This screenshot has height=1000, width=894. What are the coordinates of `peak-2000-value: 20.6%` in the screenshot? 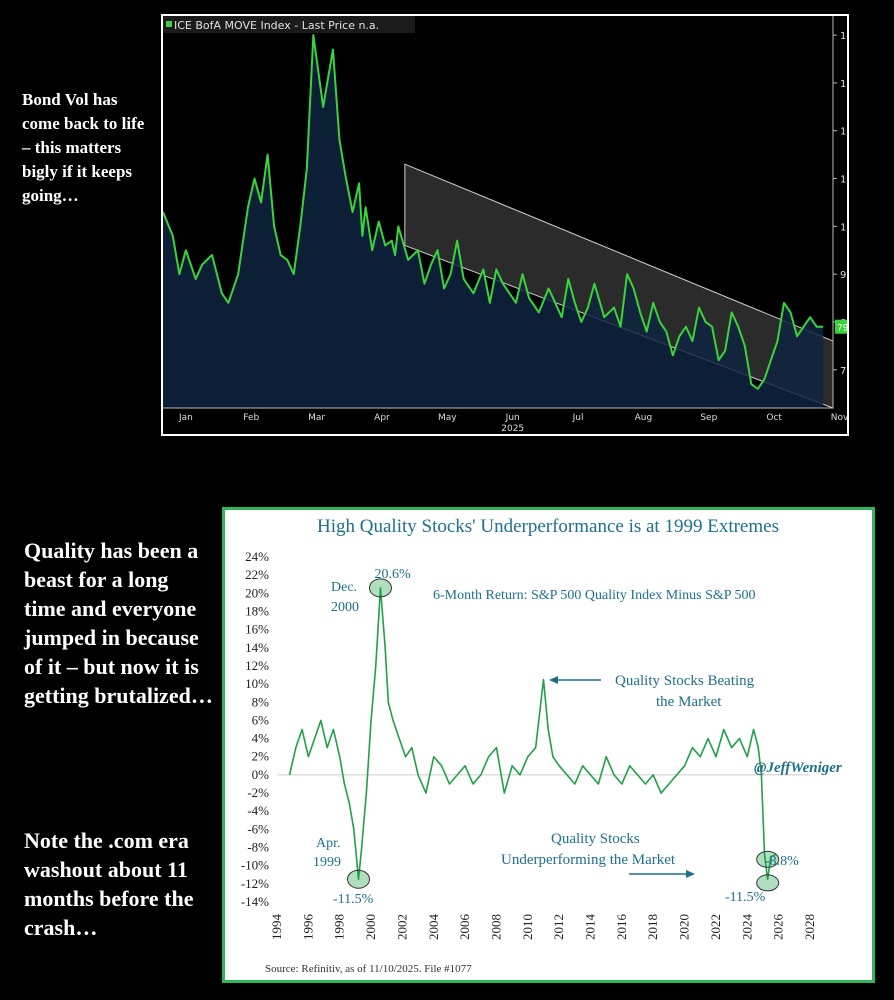 It's located at (392, 574).